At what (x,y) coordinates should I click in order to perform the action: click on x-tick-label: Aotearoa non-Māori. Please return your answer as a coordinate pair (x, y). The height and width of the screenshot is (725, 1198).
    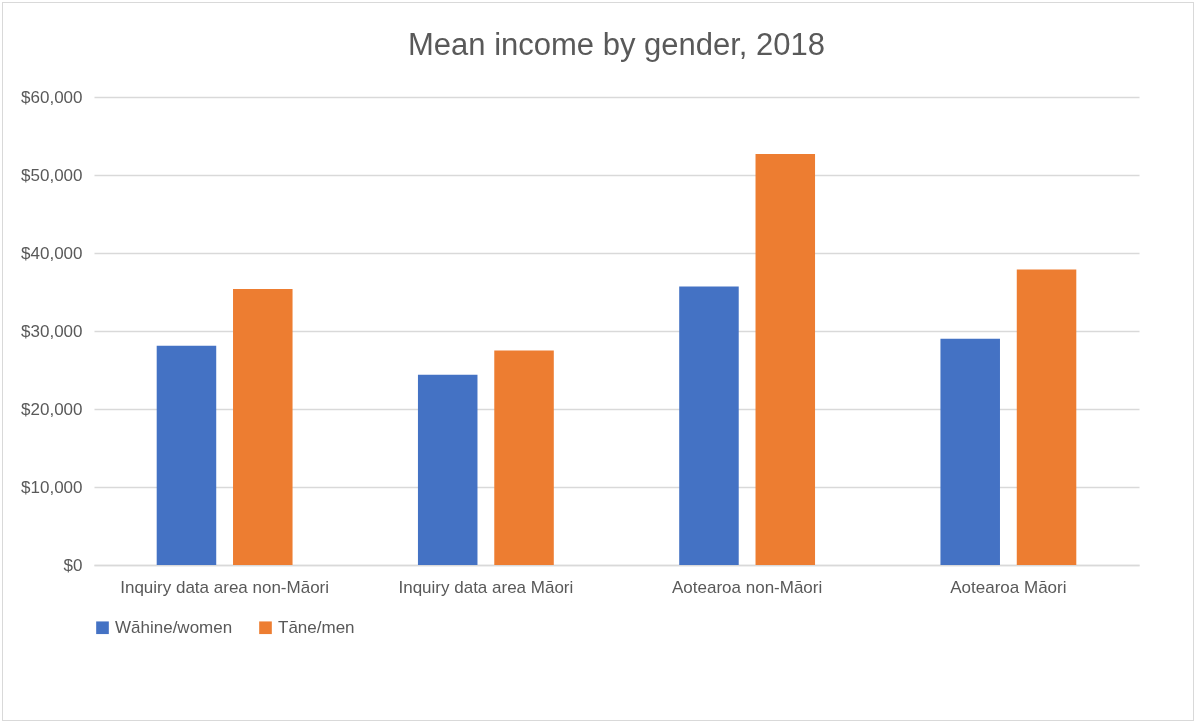
    Looking at the image, I should click on (747, 587).